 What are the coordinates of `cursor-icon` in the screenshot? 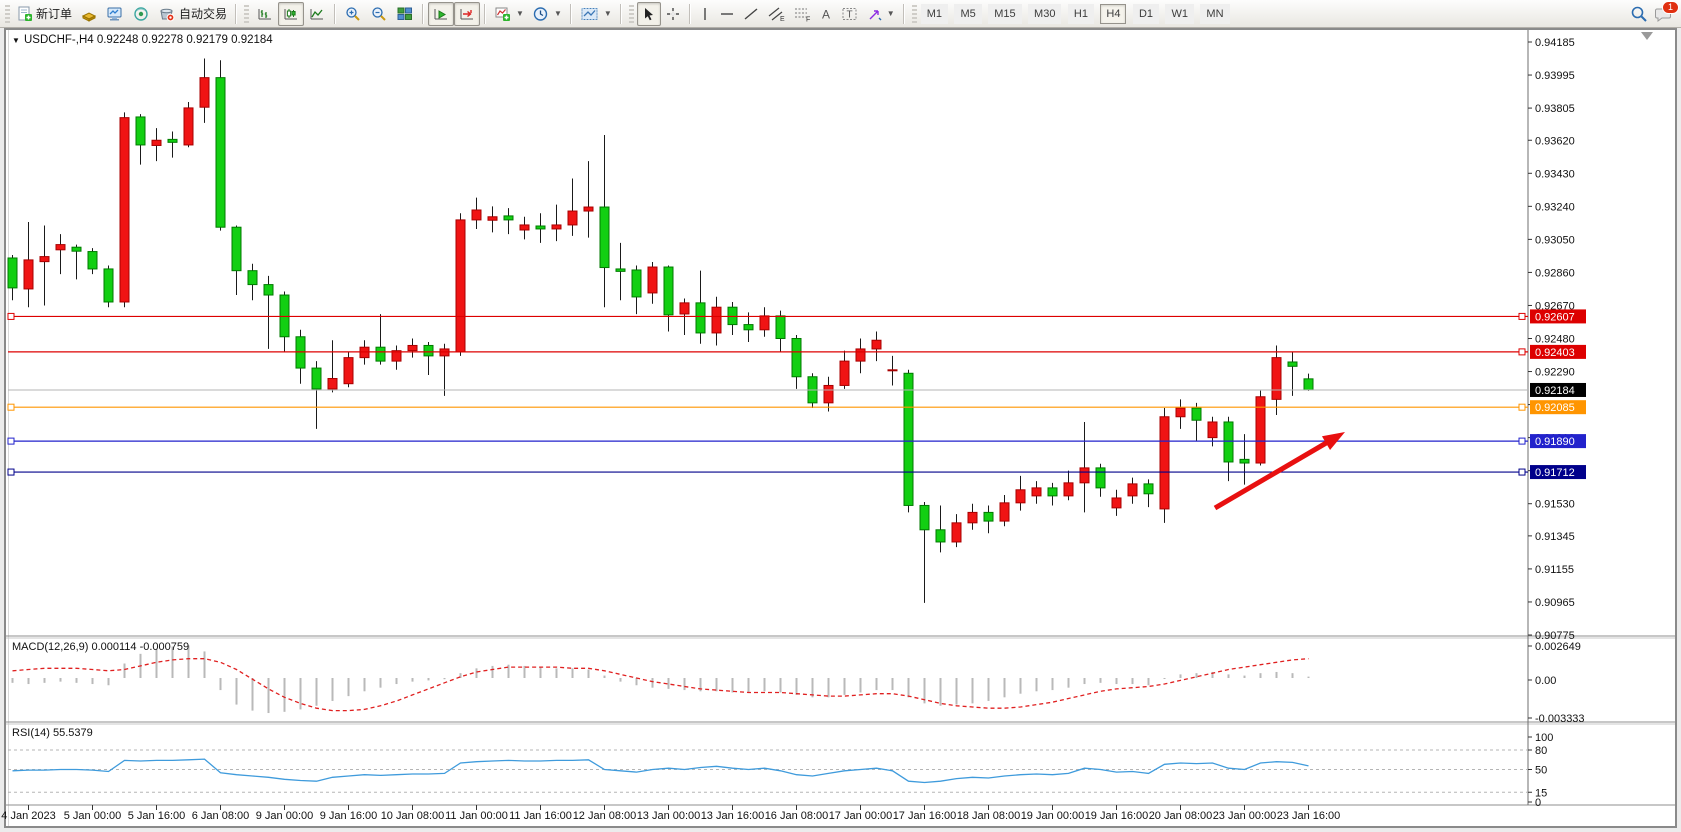 It's located at (648, 13).